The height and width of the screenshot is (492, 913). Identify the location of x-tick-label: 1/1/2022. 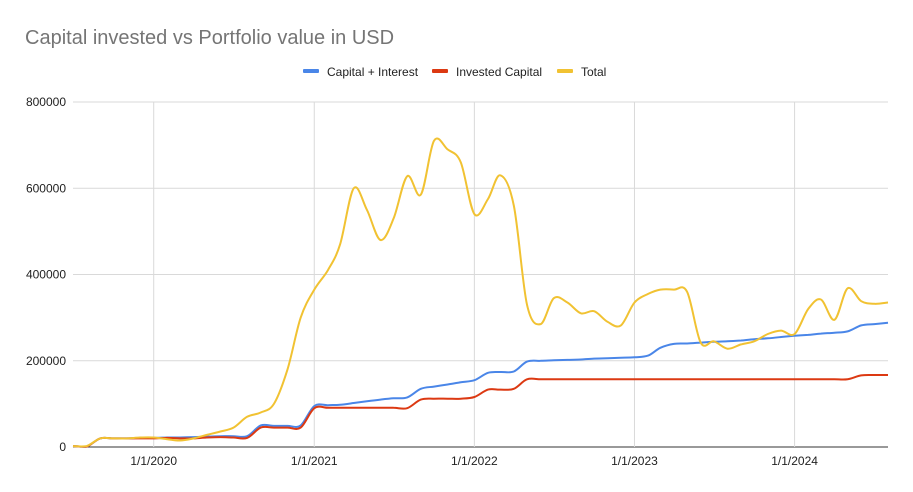
(474, 461).